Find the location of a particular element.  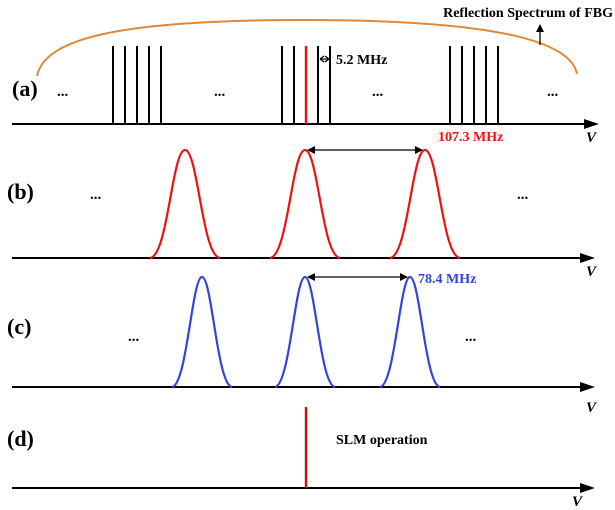

panel-b-label: (b) is located at coordinates (20, 191).